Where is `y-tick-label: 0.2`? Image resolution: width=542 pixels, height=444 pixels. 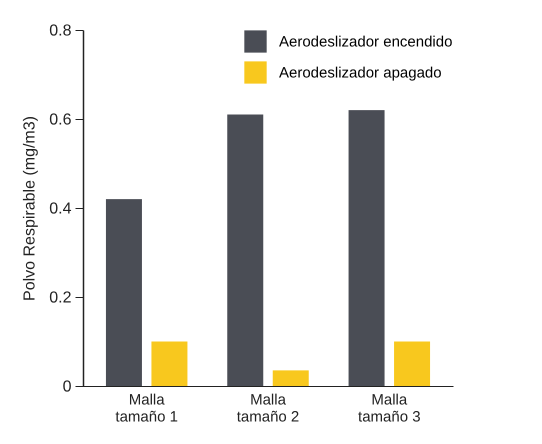
y-tick-label: 0.2 is located at coordinates (60, 298).